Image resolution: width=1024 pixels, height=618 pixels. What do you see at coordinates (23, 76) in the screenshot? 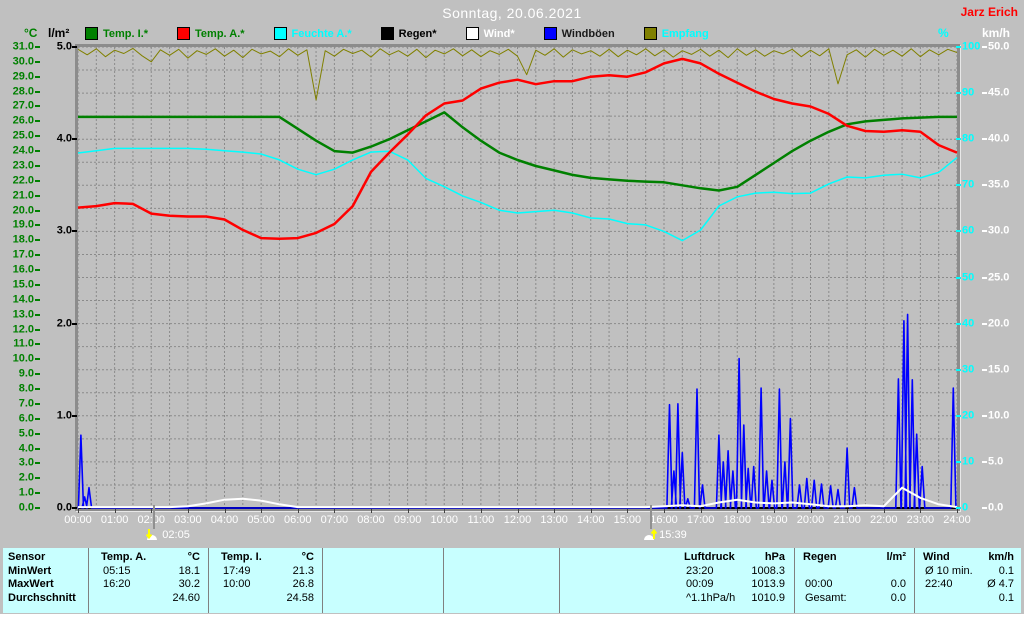
I see `y-axis-tick-label: 29.0` at bounding box center [23, 76].